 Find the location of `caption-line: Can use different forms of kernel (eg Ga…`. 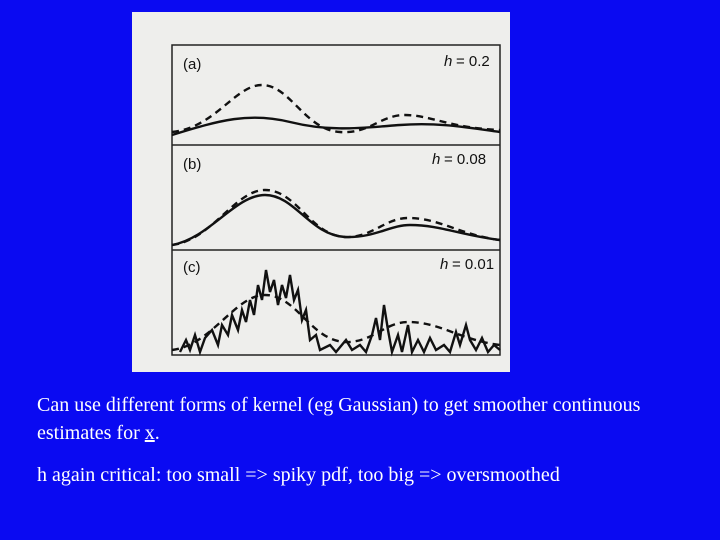

caption-line: Can use different forms of kernel (eg Ga… is located at coordinates (367, 419).